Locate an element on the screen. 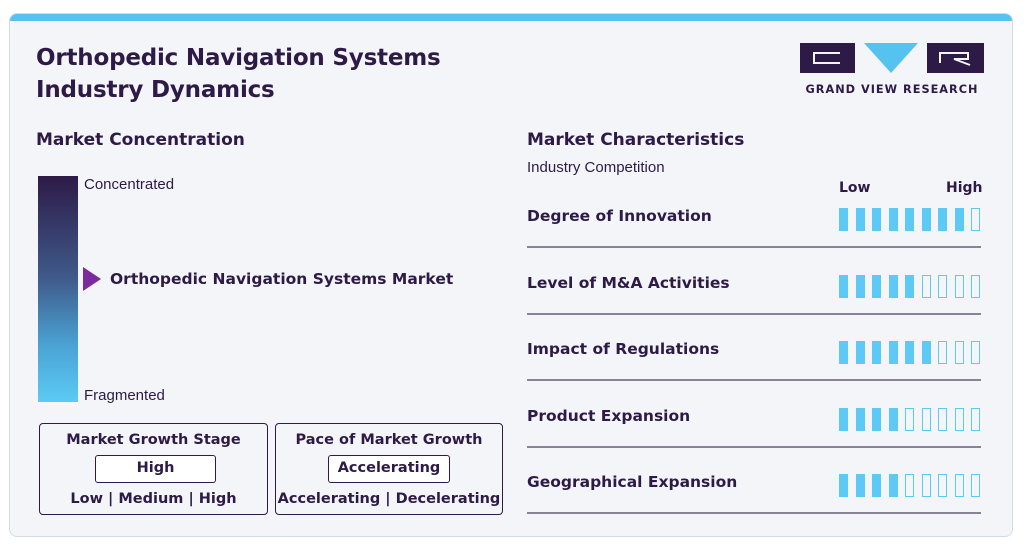 The height and width of the screenshot is (546, 1027). market-concentration-heading: Market Concentration is located at coordinates (140, 140).